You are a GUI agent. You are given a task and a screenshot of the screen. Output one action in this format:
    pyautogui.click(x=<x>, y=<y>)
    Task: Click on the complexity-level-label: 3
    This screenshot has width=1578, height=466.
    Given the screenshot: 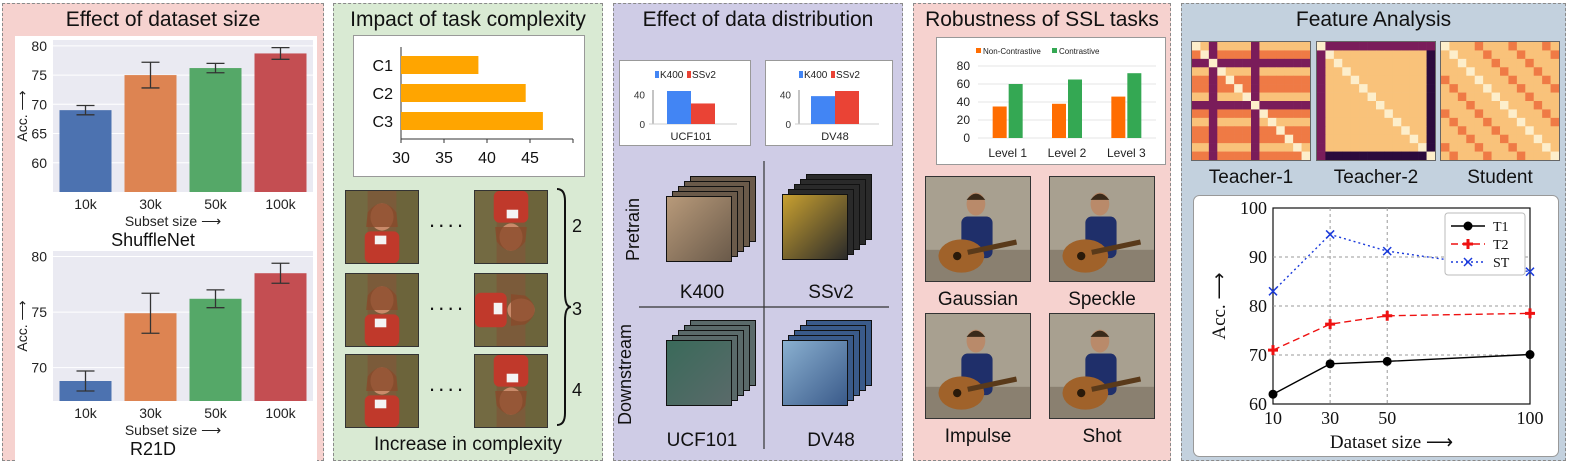 What is the action you would take?
    pyautogui.click(x=576, y=309)
    